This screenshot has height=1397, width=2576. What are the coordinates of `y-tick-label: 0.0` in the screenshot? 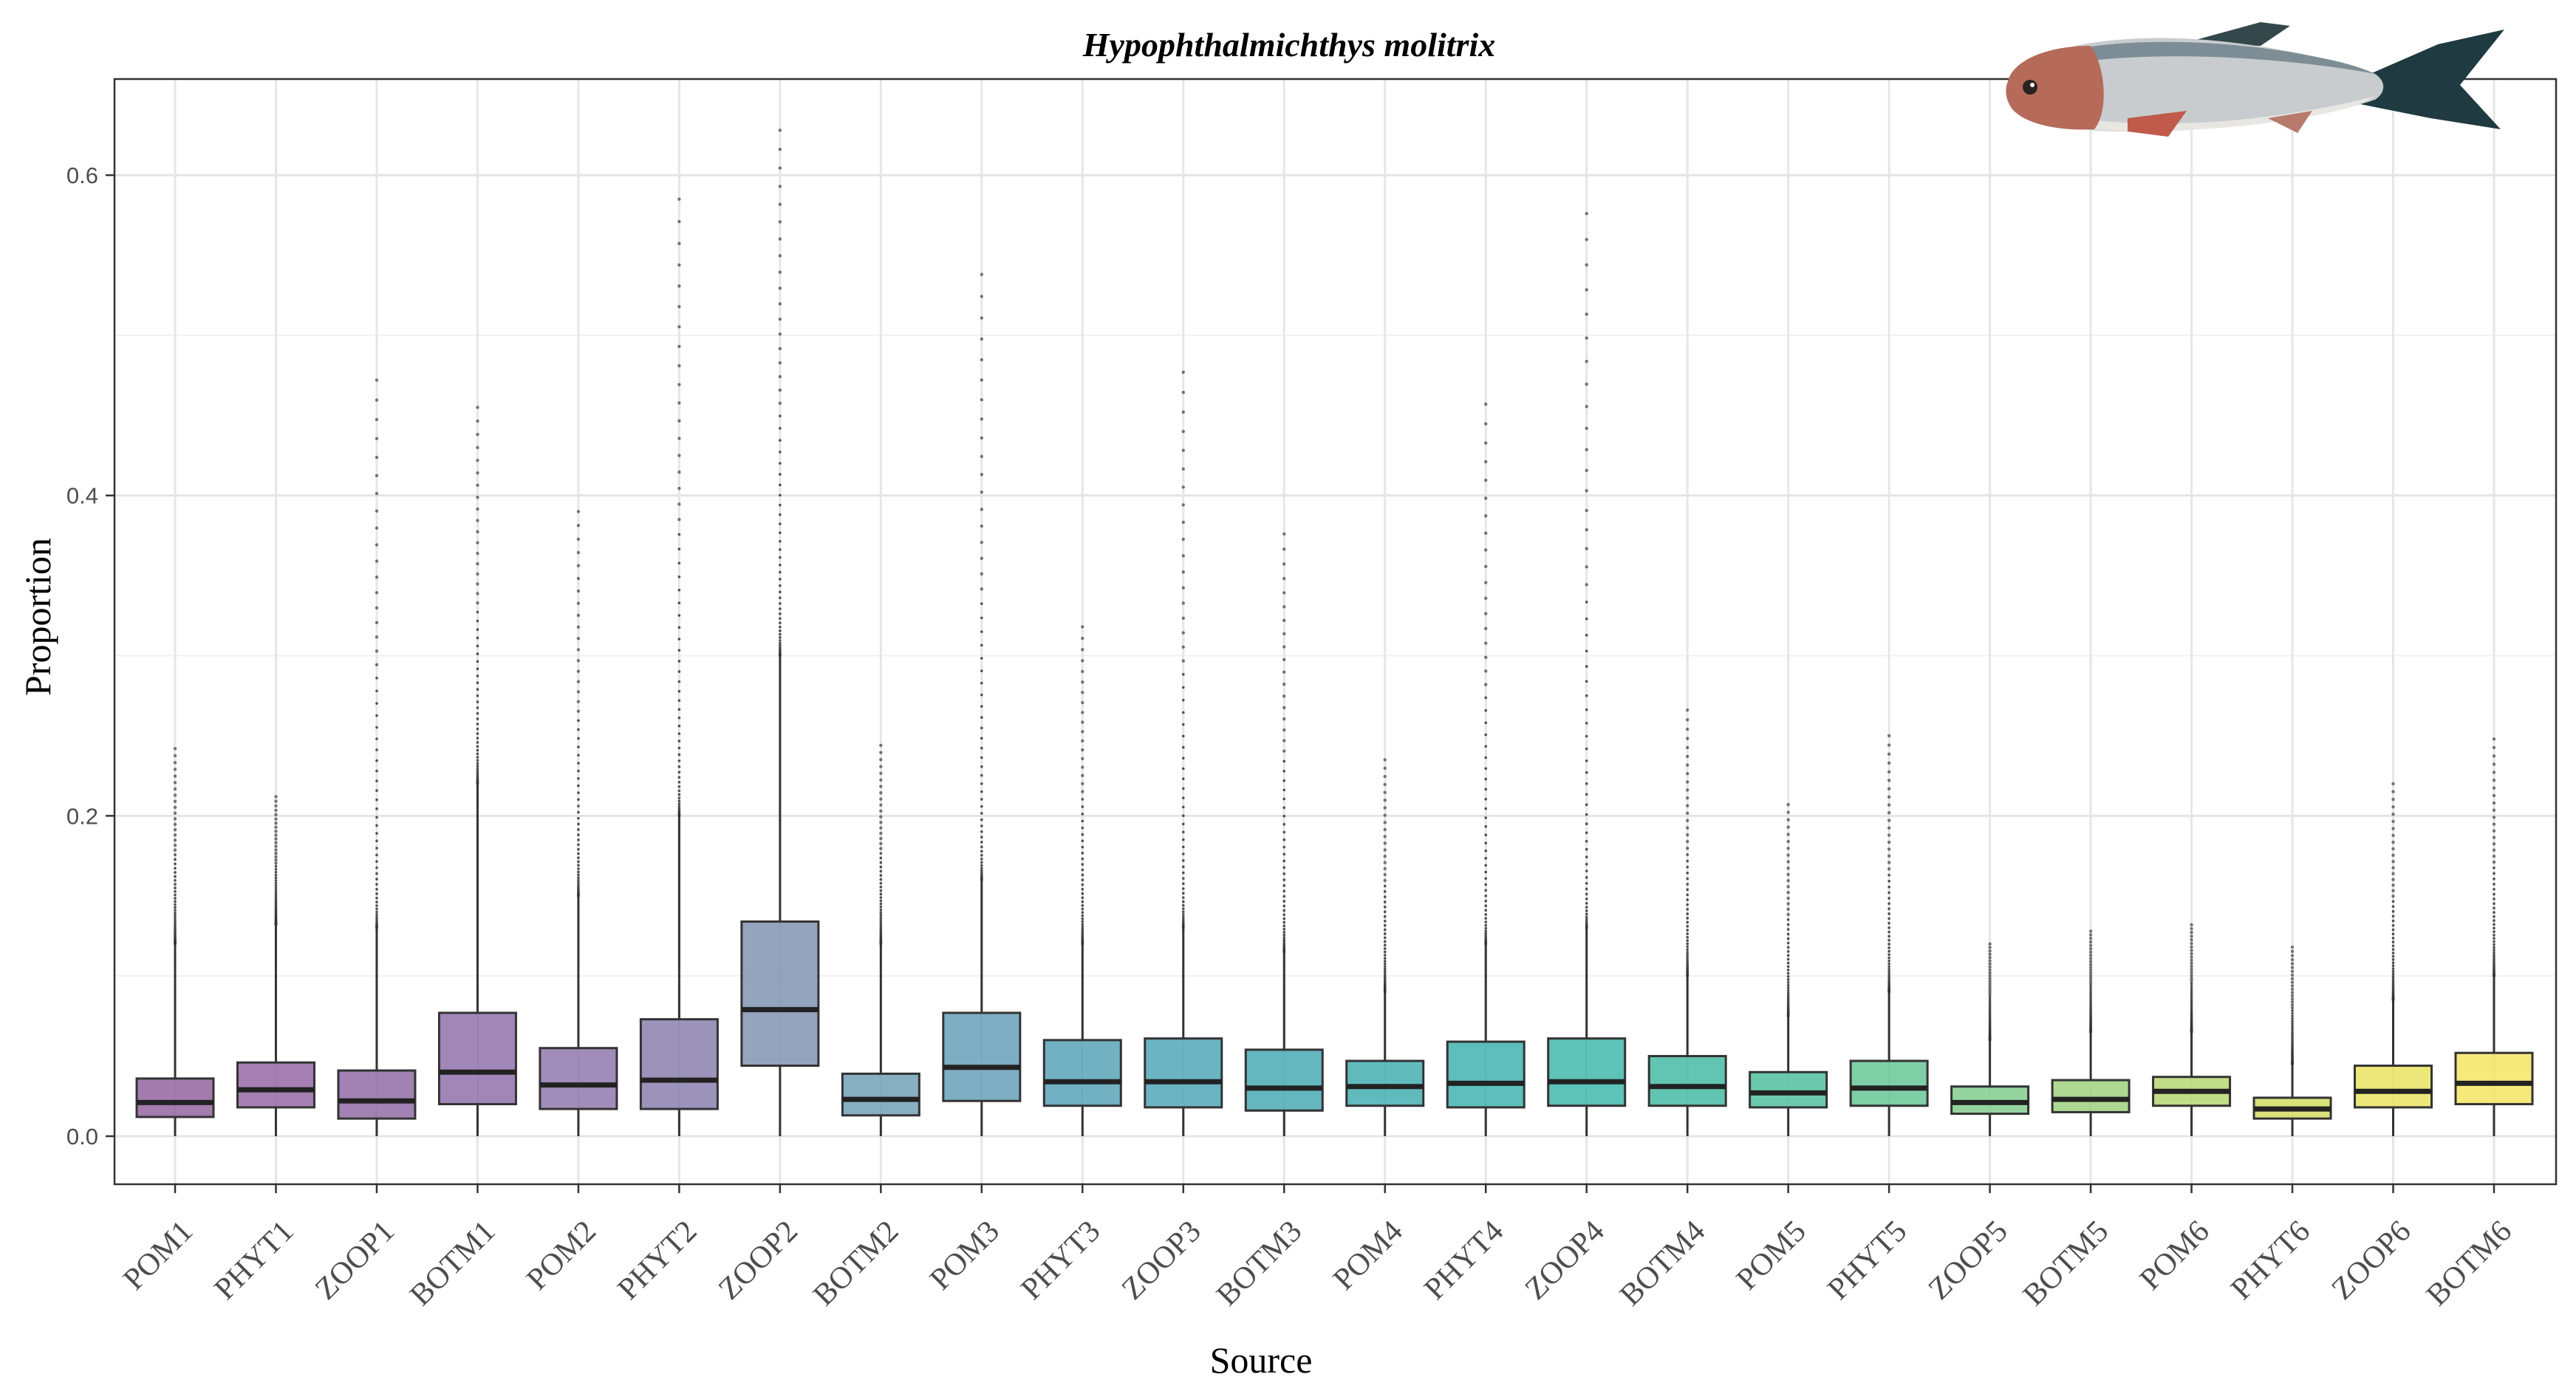 It's located at (82, 1137).